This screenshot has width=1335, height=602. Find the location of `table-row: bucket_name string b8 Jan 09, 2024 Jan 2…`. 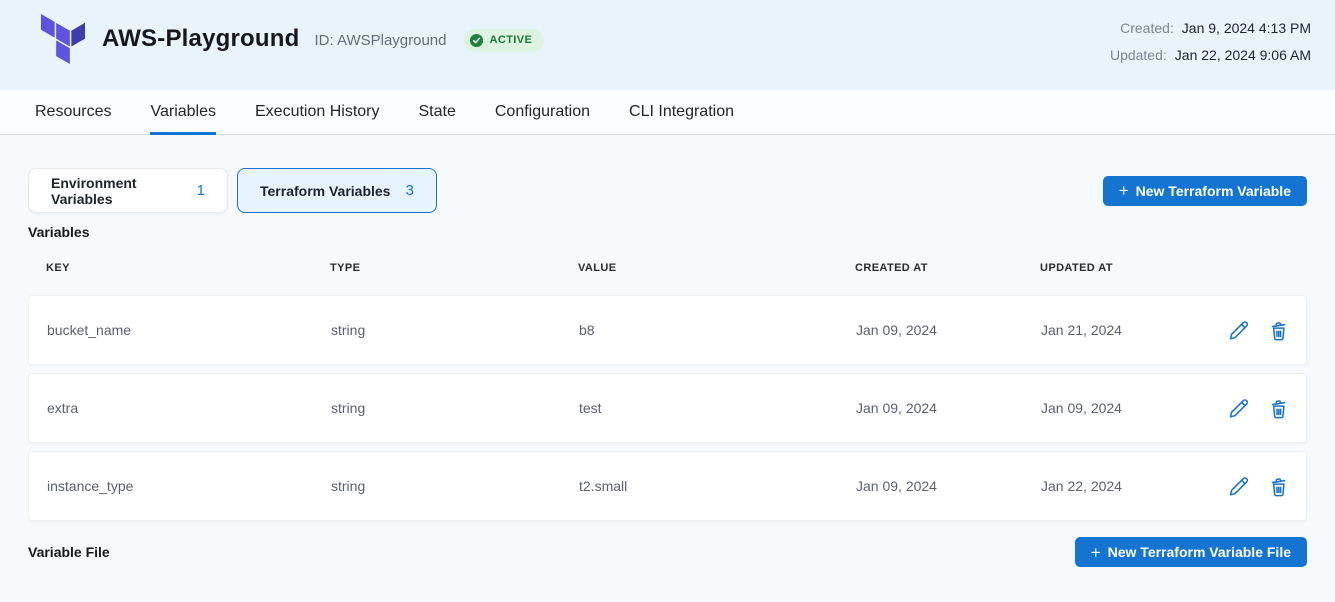

table-row: bucket_name string b8 Jan 09, 2024 Jan 2… is located at coordinates (667, 330).